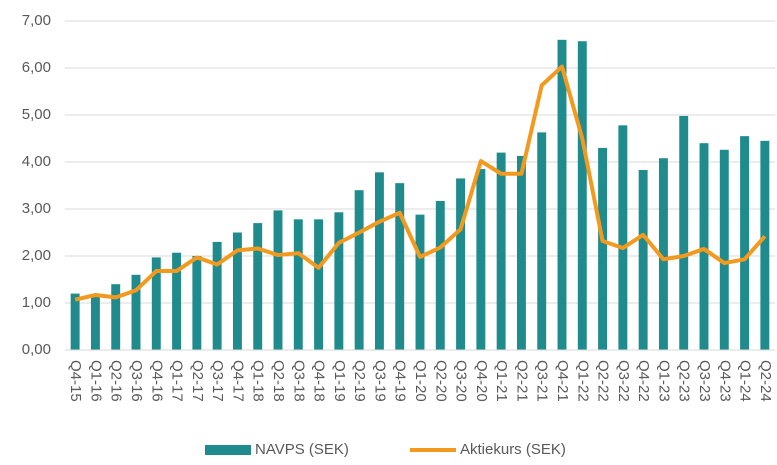 The image size is (777, 465). I want to click on x-tick-label: Q4-22, so click(643, 381).